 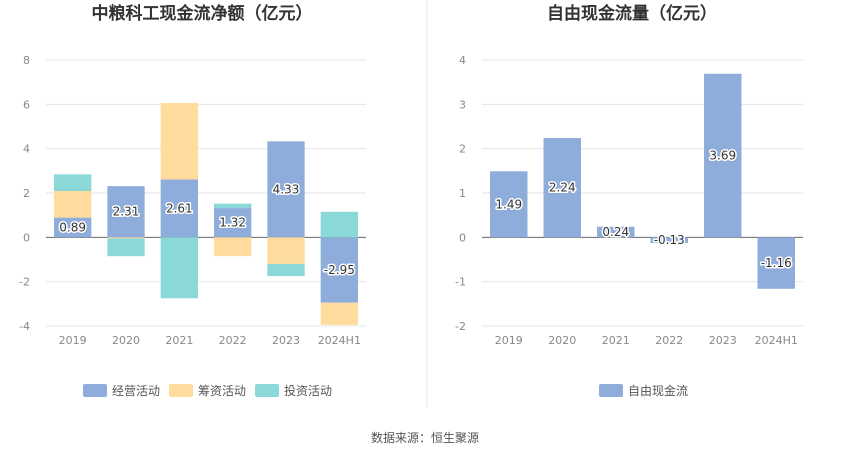 What do you see at coordinates (658, 390) in the screenshot?
I see `legend-label-free_cf: 自由现金流` at bounding box center [658, 390].